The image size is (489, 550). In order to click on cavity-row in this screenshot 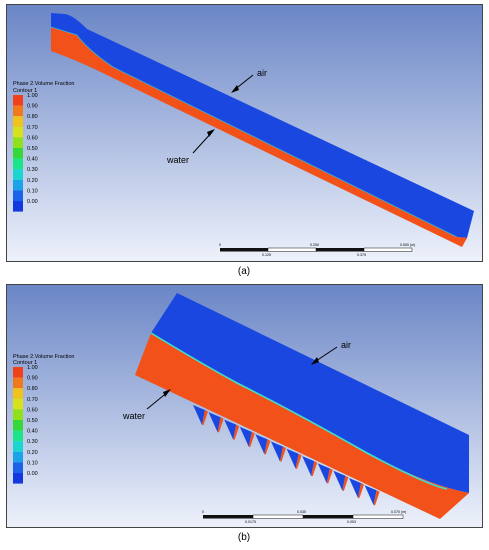, I will do `click(286, 455)`.